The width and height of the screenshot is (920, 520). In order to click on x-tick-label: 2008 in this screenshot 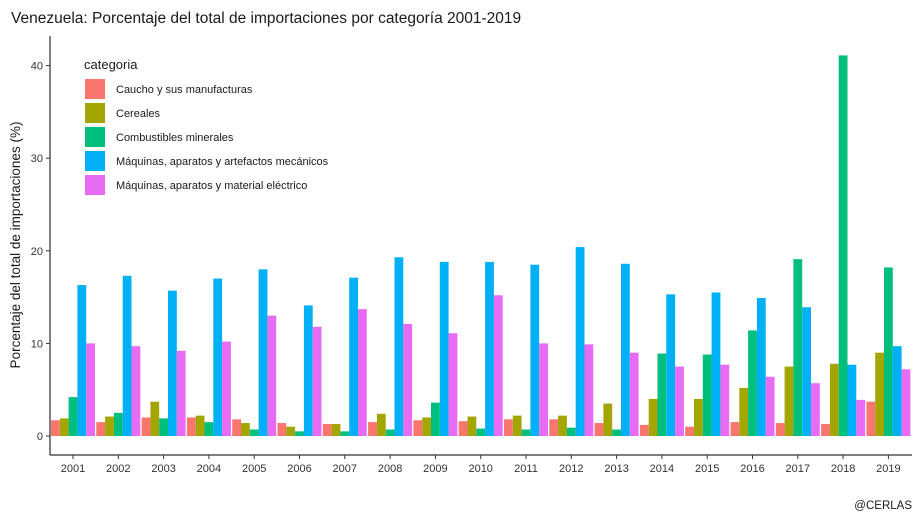, I will do `click(390, 469)`.